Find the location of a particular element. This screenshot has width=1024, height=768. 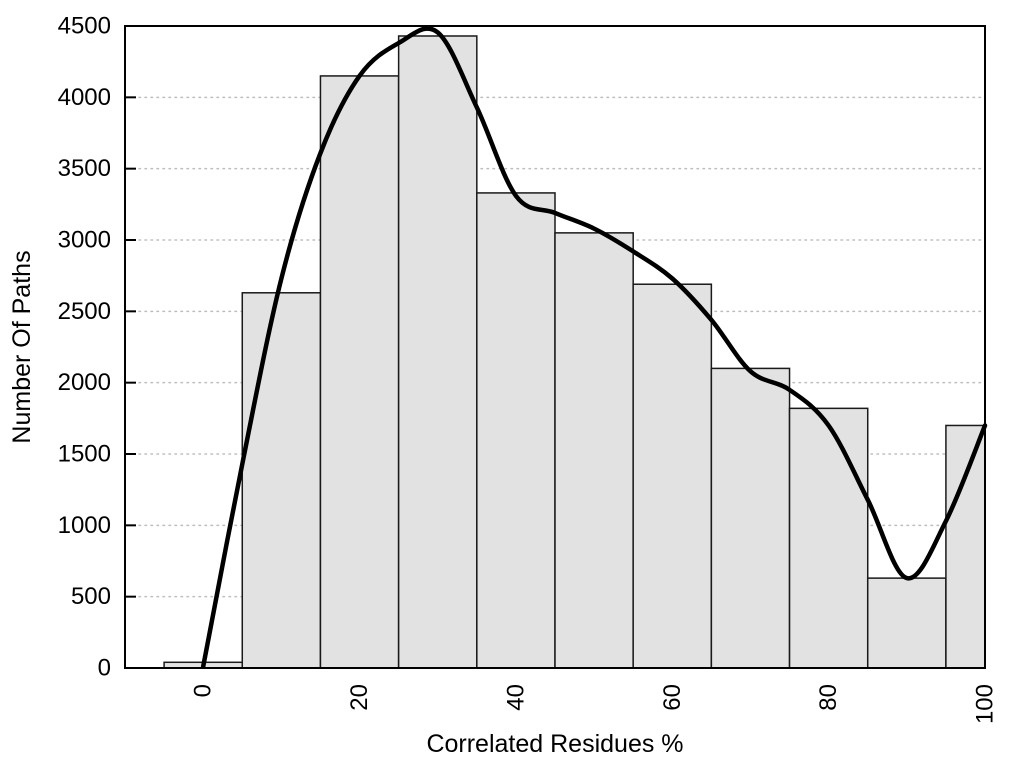

x-tick-label: 20 is located at coordinates (359, 697).